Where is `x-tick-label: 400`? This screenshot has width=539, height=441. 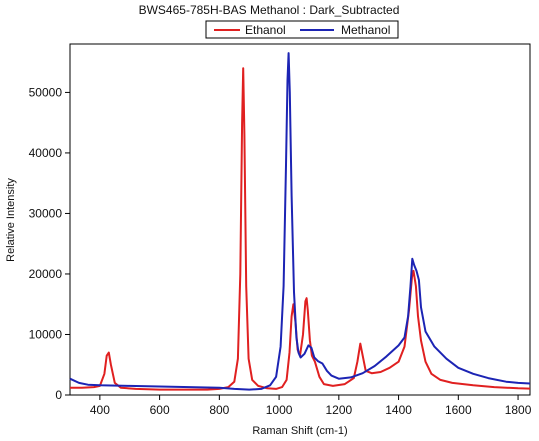 x-tick-label: 400 is located at coordinates (100, 410).